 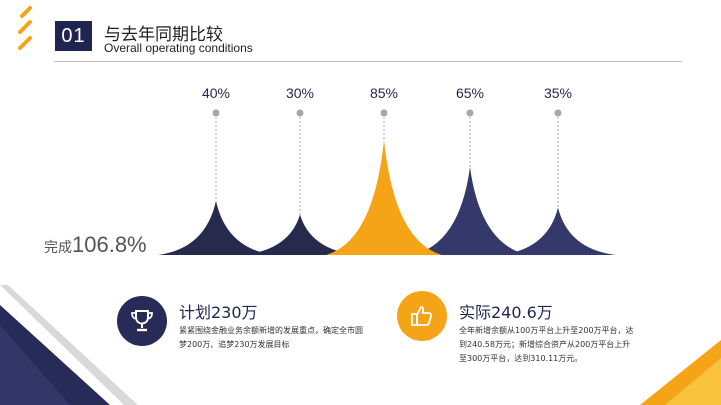 What do you see at coordinates (680, 372) in the screenshot?
I see `corner-decoration-right` at bounding box center [680, 372].